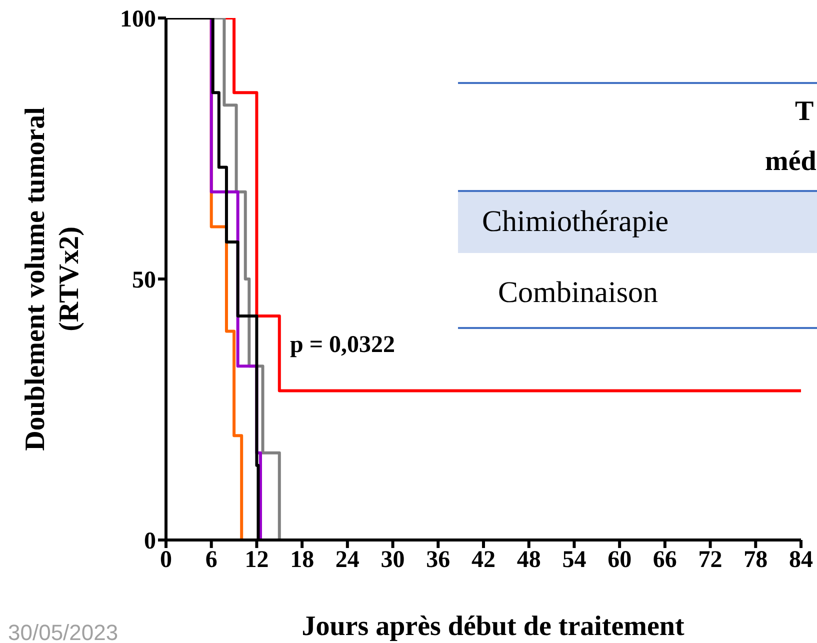 The image size is (817, 643). I want to click on x-tick-label: 36, so click(438, 560).